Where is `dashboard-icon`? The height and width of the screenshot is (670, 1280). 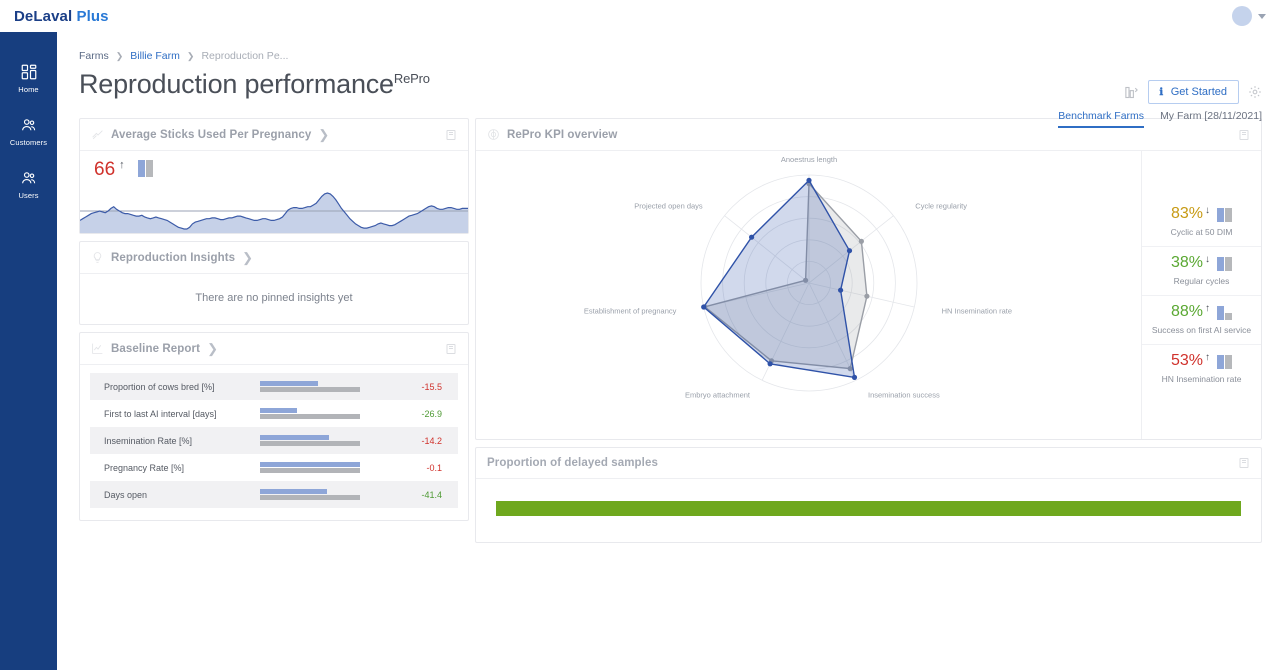
dashboard-icon is located at coordinates (29, 72).